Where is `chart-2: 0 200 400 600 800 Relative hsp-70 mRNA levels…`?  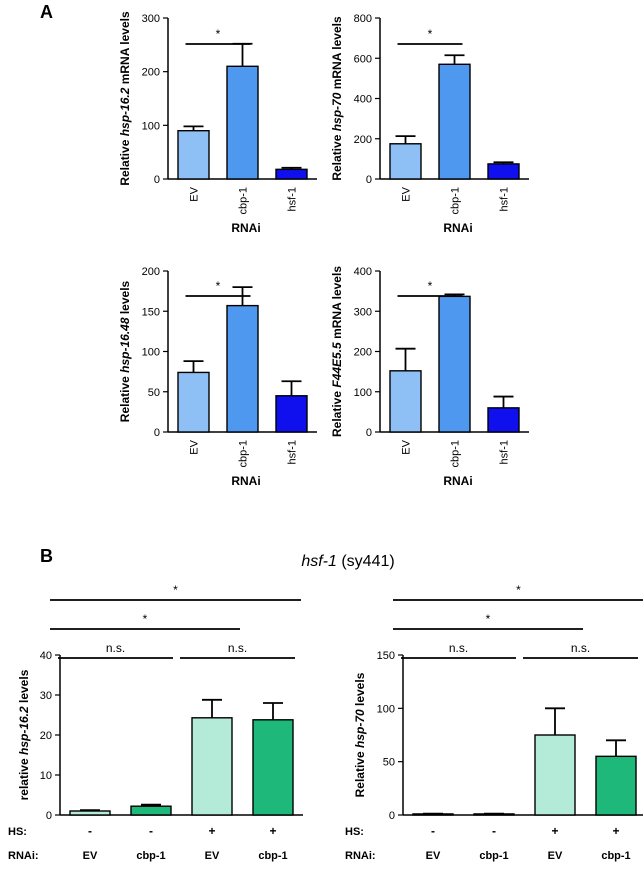 chart-2: 0 200 400 600 800 Relative hsp-70 mRNA levels… is located at coordinates (429, 124).